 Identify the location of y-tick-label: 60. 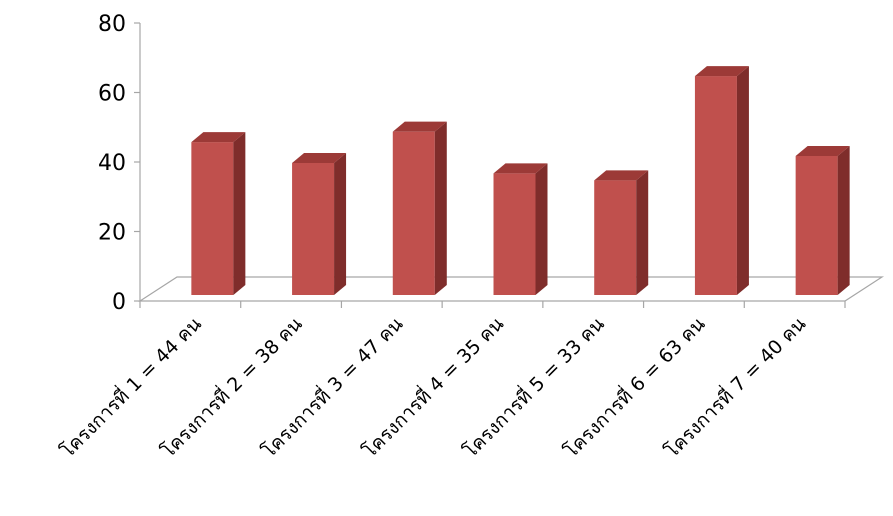
(112, 94).